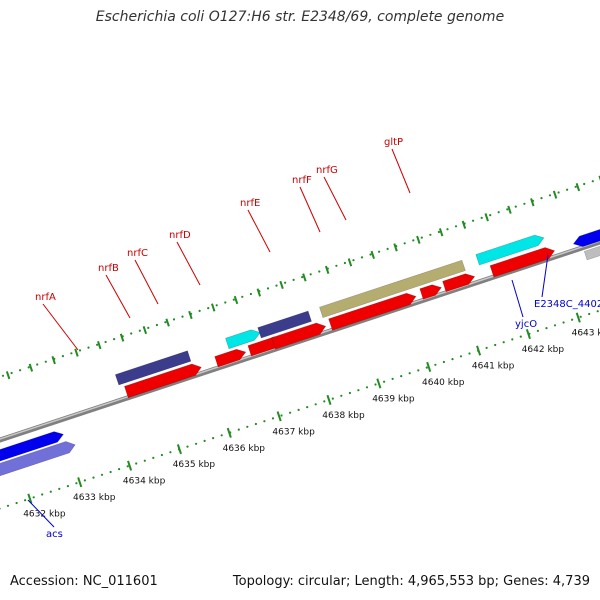 The height and width of the screenshot is (600, 600). What do you see at coordinates (54, 534) in the screenshot?
I see `acs-label: acs` at bounding box center [54, 534].